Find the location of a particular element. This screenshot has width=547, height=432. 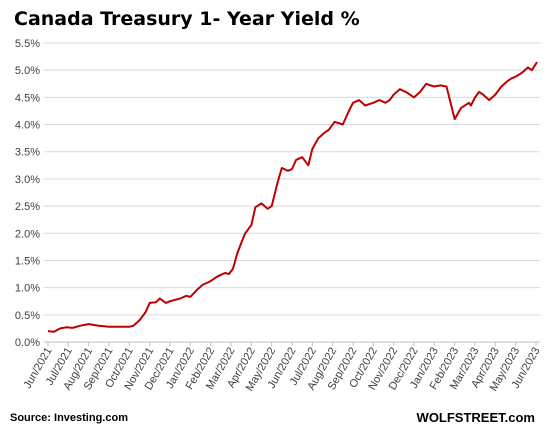

x-axis is located at coordinates (292, 343).